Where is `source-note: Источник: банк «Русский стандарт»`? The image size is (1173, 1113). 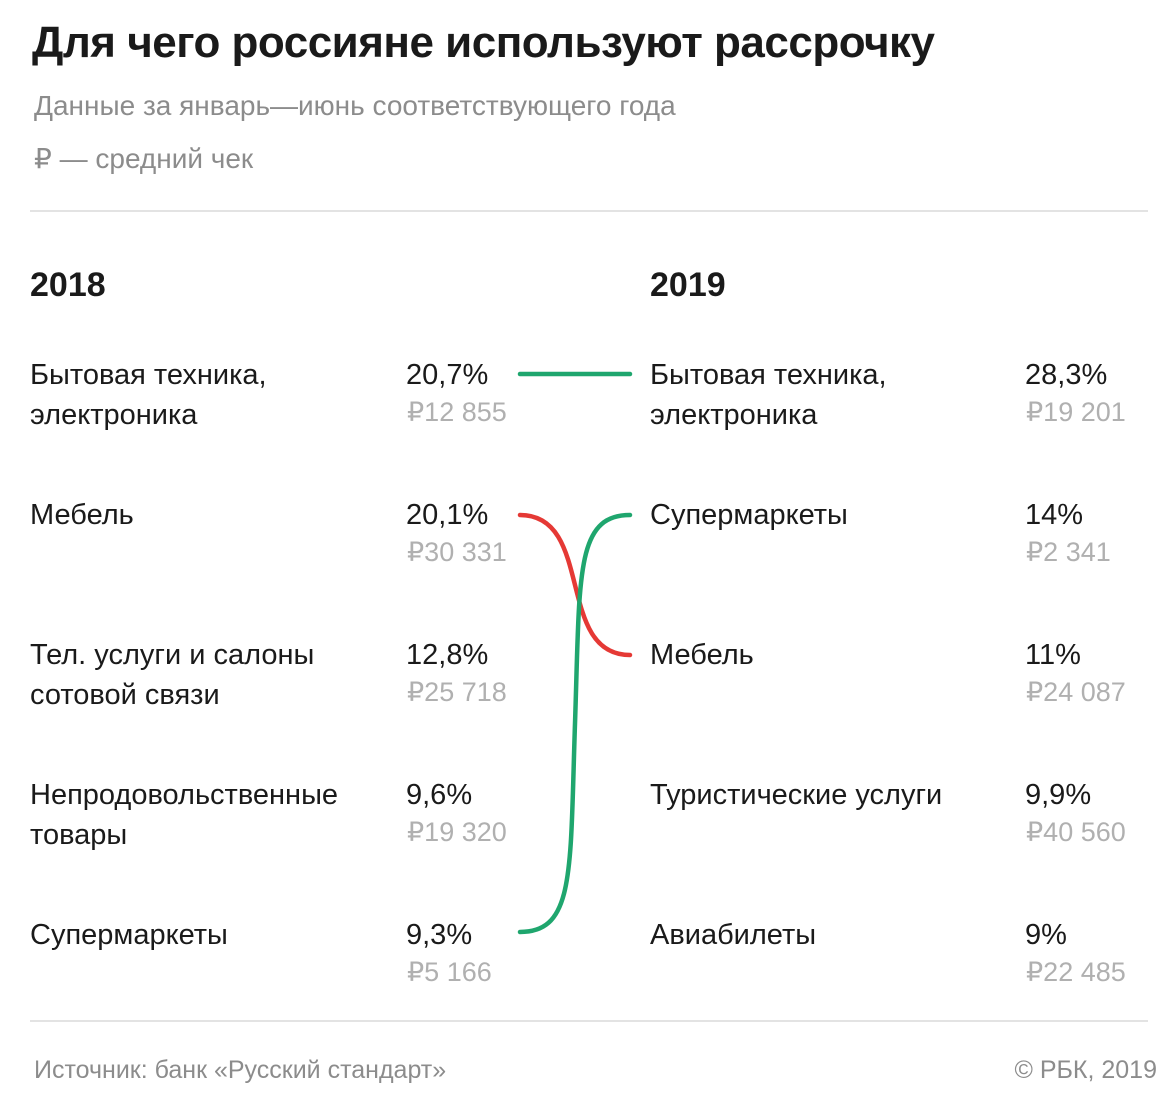
source-note: Источник: банк «Русский стандарт» is located at coordinates (240, 1070).